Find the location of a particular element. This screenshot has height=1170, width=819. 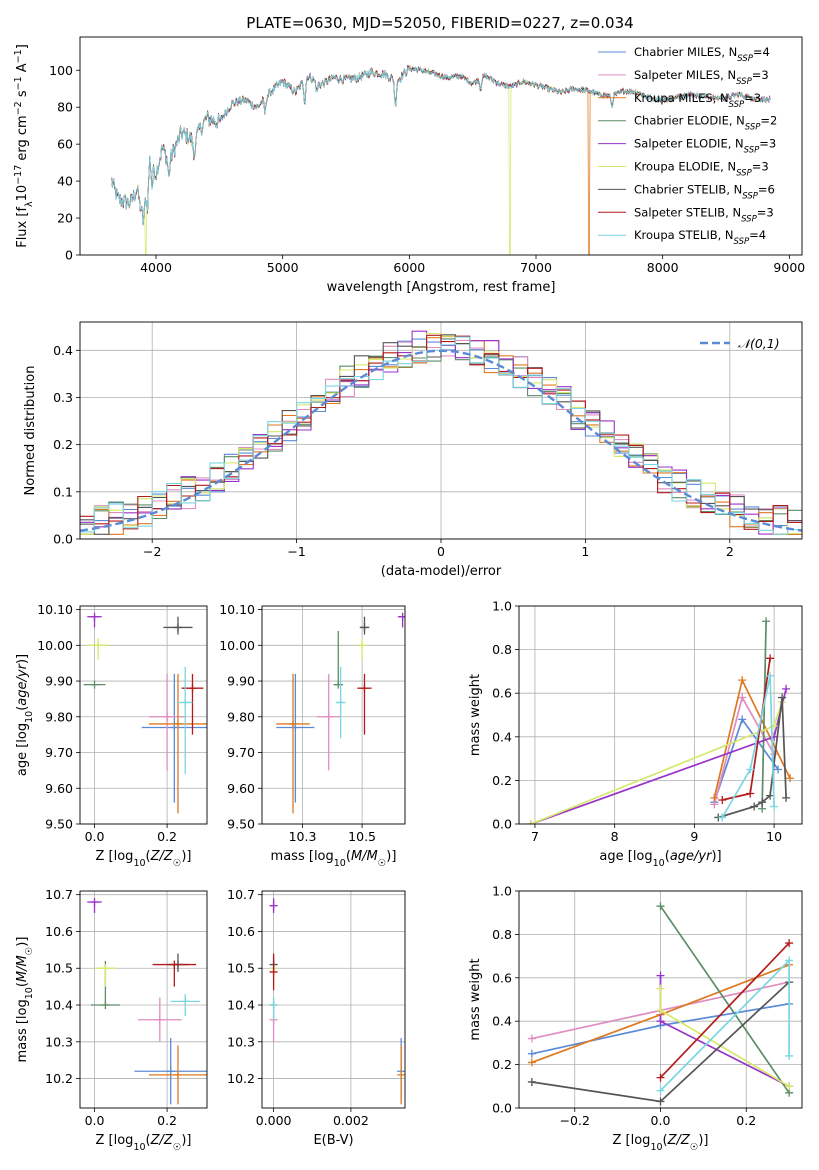

x-tick-label: 2 is located at coordinates (730, 551).